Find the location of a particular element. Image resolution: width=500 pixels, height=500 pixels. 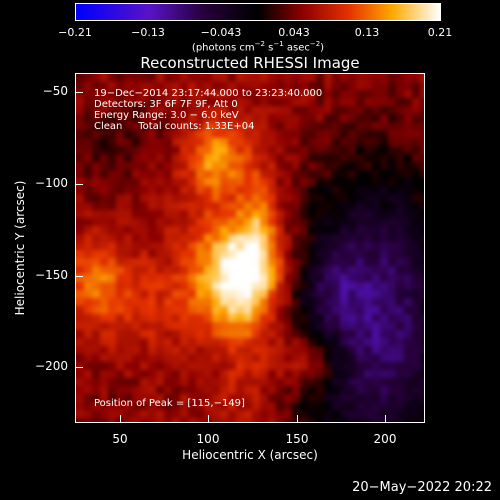

colorbar-tick: −0.043 is located at coordinates (221, 32).